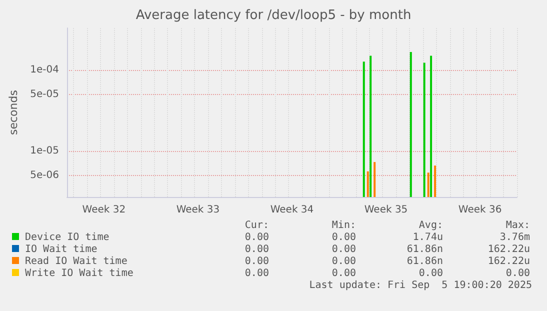  Describe the element at coordinates (198, 210) in the screenshot. I see `x-tick-label: Week 33` at that location.